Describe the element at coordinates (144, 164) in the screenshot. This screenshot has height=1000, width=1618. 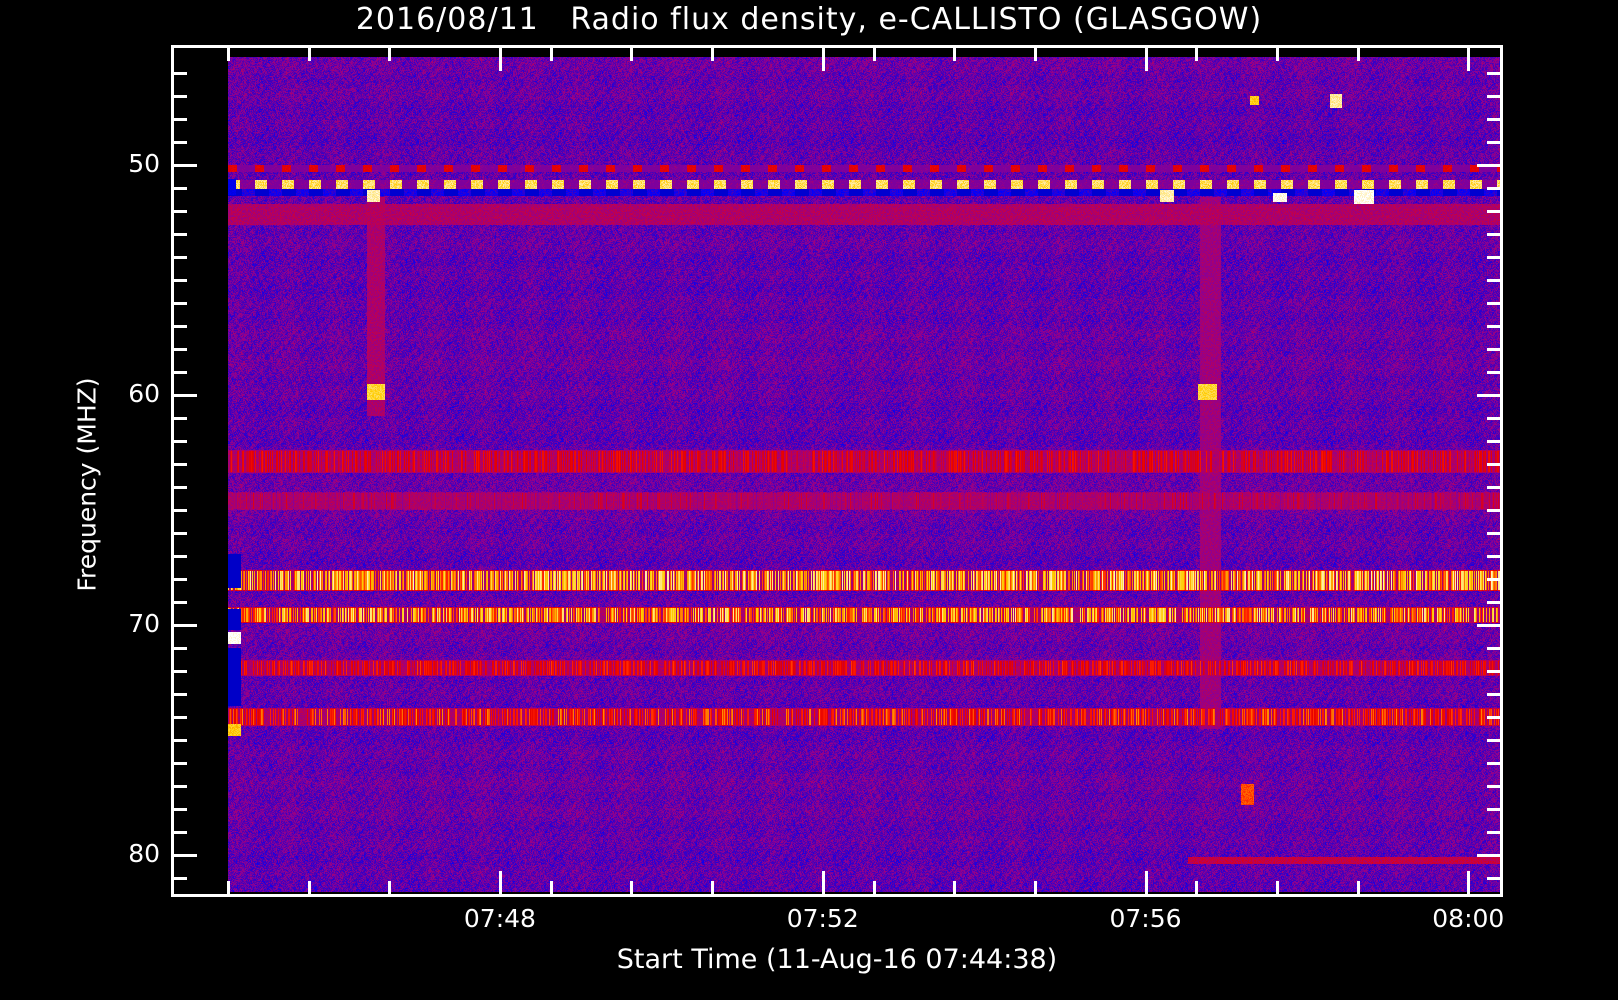
I see `y-tick-label: 50` at that location.